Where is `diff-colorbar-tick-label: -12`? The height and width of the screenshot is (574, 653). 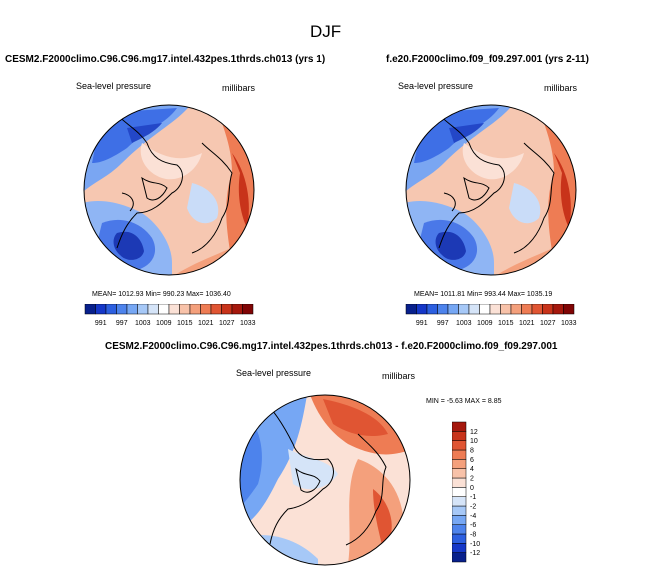 diff-colorbar-tick-label: -12 is located at coordinates (475, 553).